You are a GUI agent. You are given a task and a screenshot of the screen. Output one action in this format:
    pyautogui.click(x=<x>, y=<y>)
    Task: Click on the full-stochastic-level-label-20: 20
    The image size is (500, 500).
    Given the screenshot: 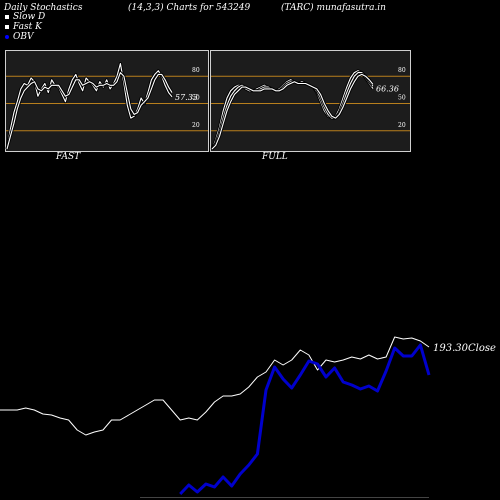 What is the action you would take?
    pyautogui.click(x=402, y=125)
    